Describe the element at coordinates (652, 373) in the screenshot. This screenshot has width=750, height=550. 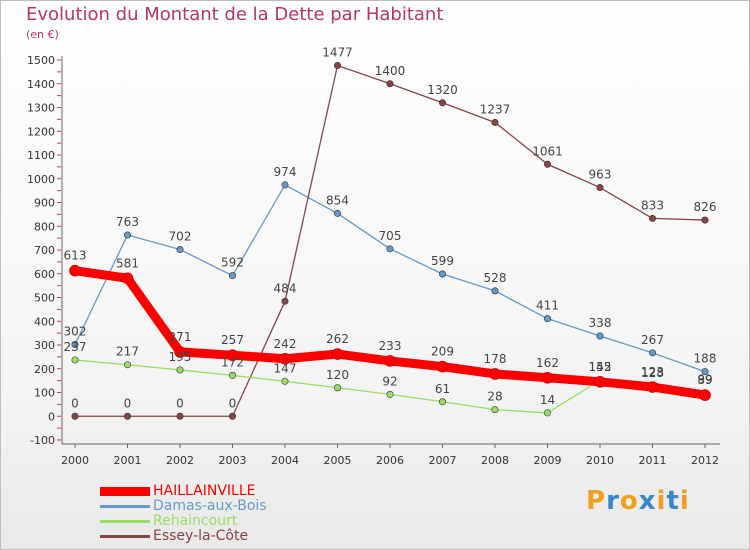
I see `data-label: 128` at that location.